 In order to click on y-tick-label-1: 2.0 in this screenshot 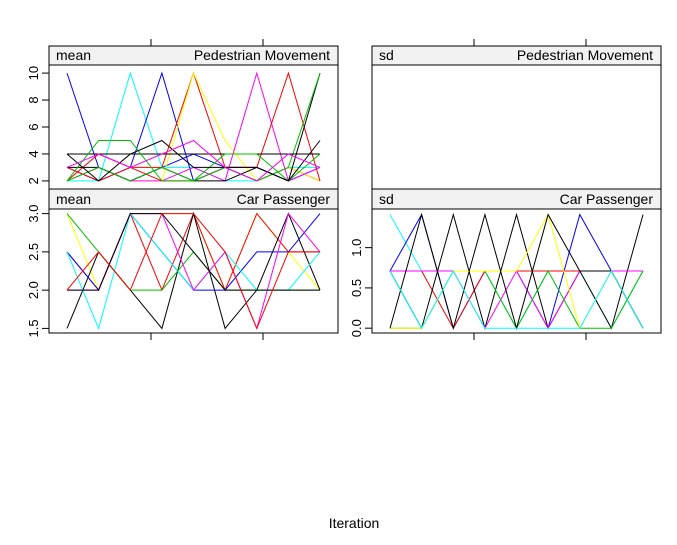, I will do `click(33, 290)`.